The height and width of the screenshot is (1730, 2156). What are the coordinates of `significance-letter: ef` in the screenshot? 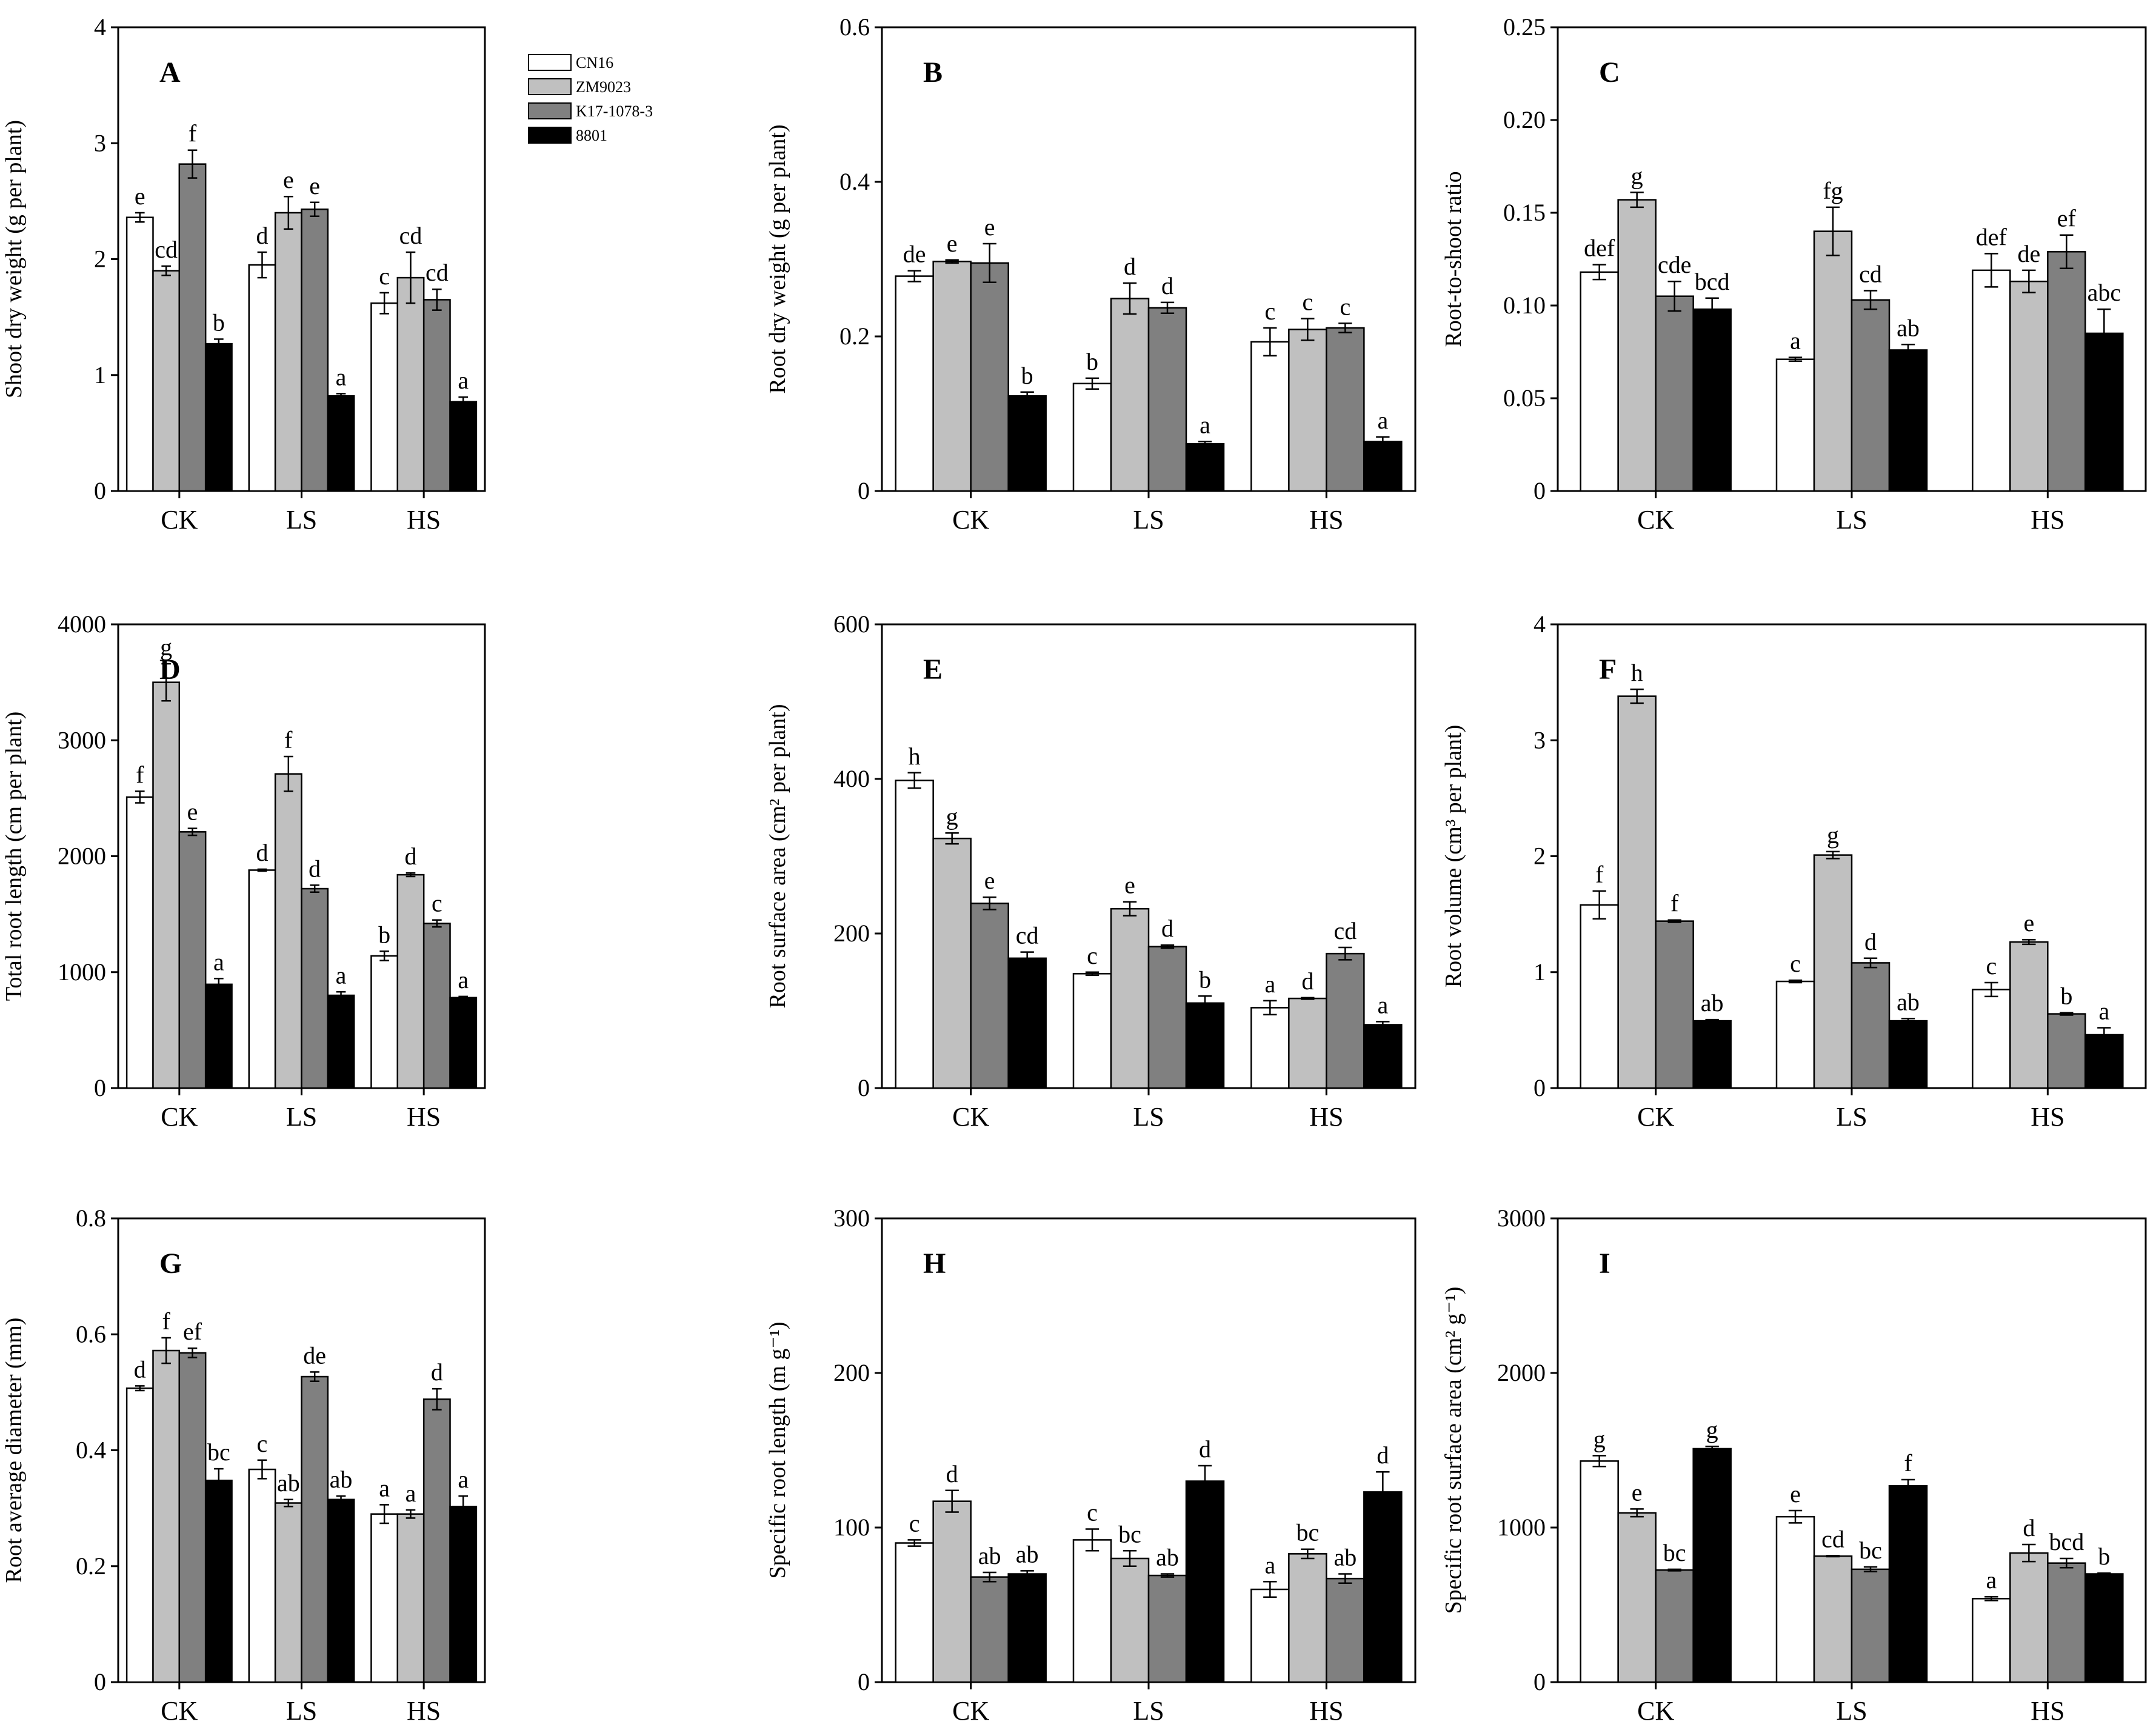 It's located at (2067, 218).